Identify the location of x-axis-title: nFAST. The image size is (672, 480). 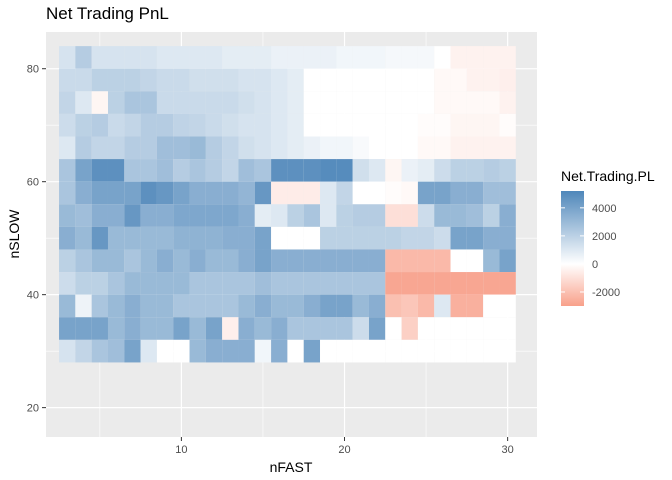
(291, 467).